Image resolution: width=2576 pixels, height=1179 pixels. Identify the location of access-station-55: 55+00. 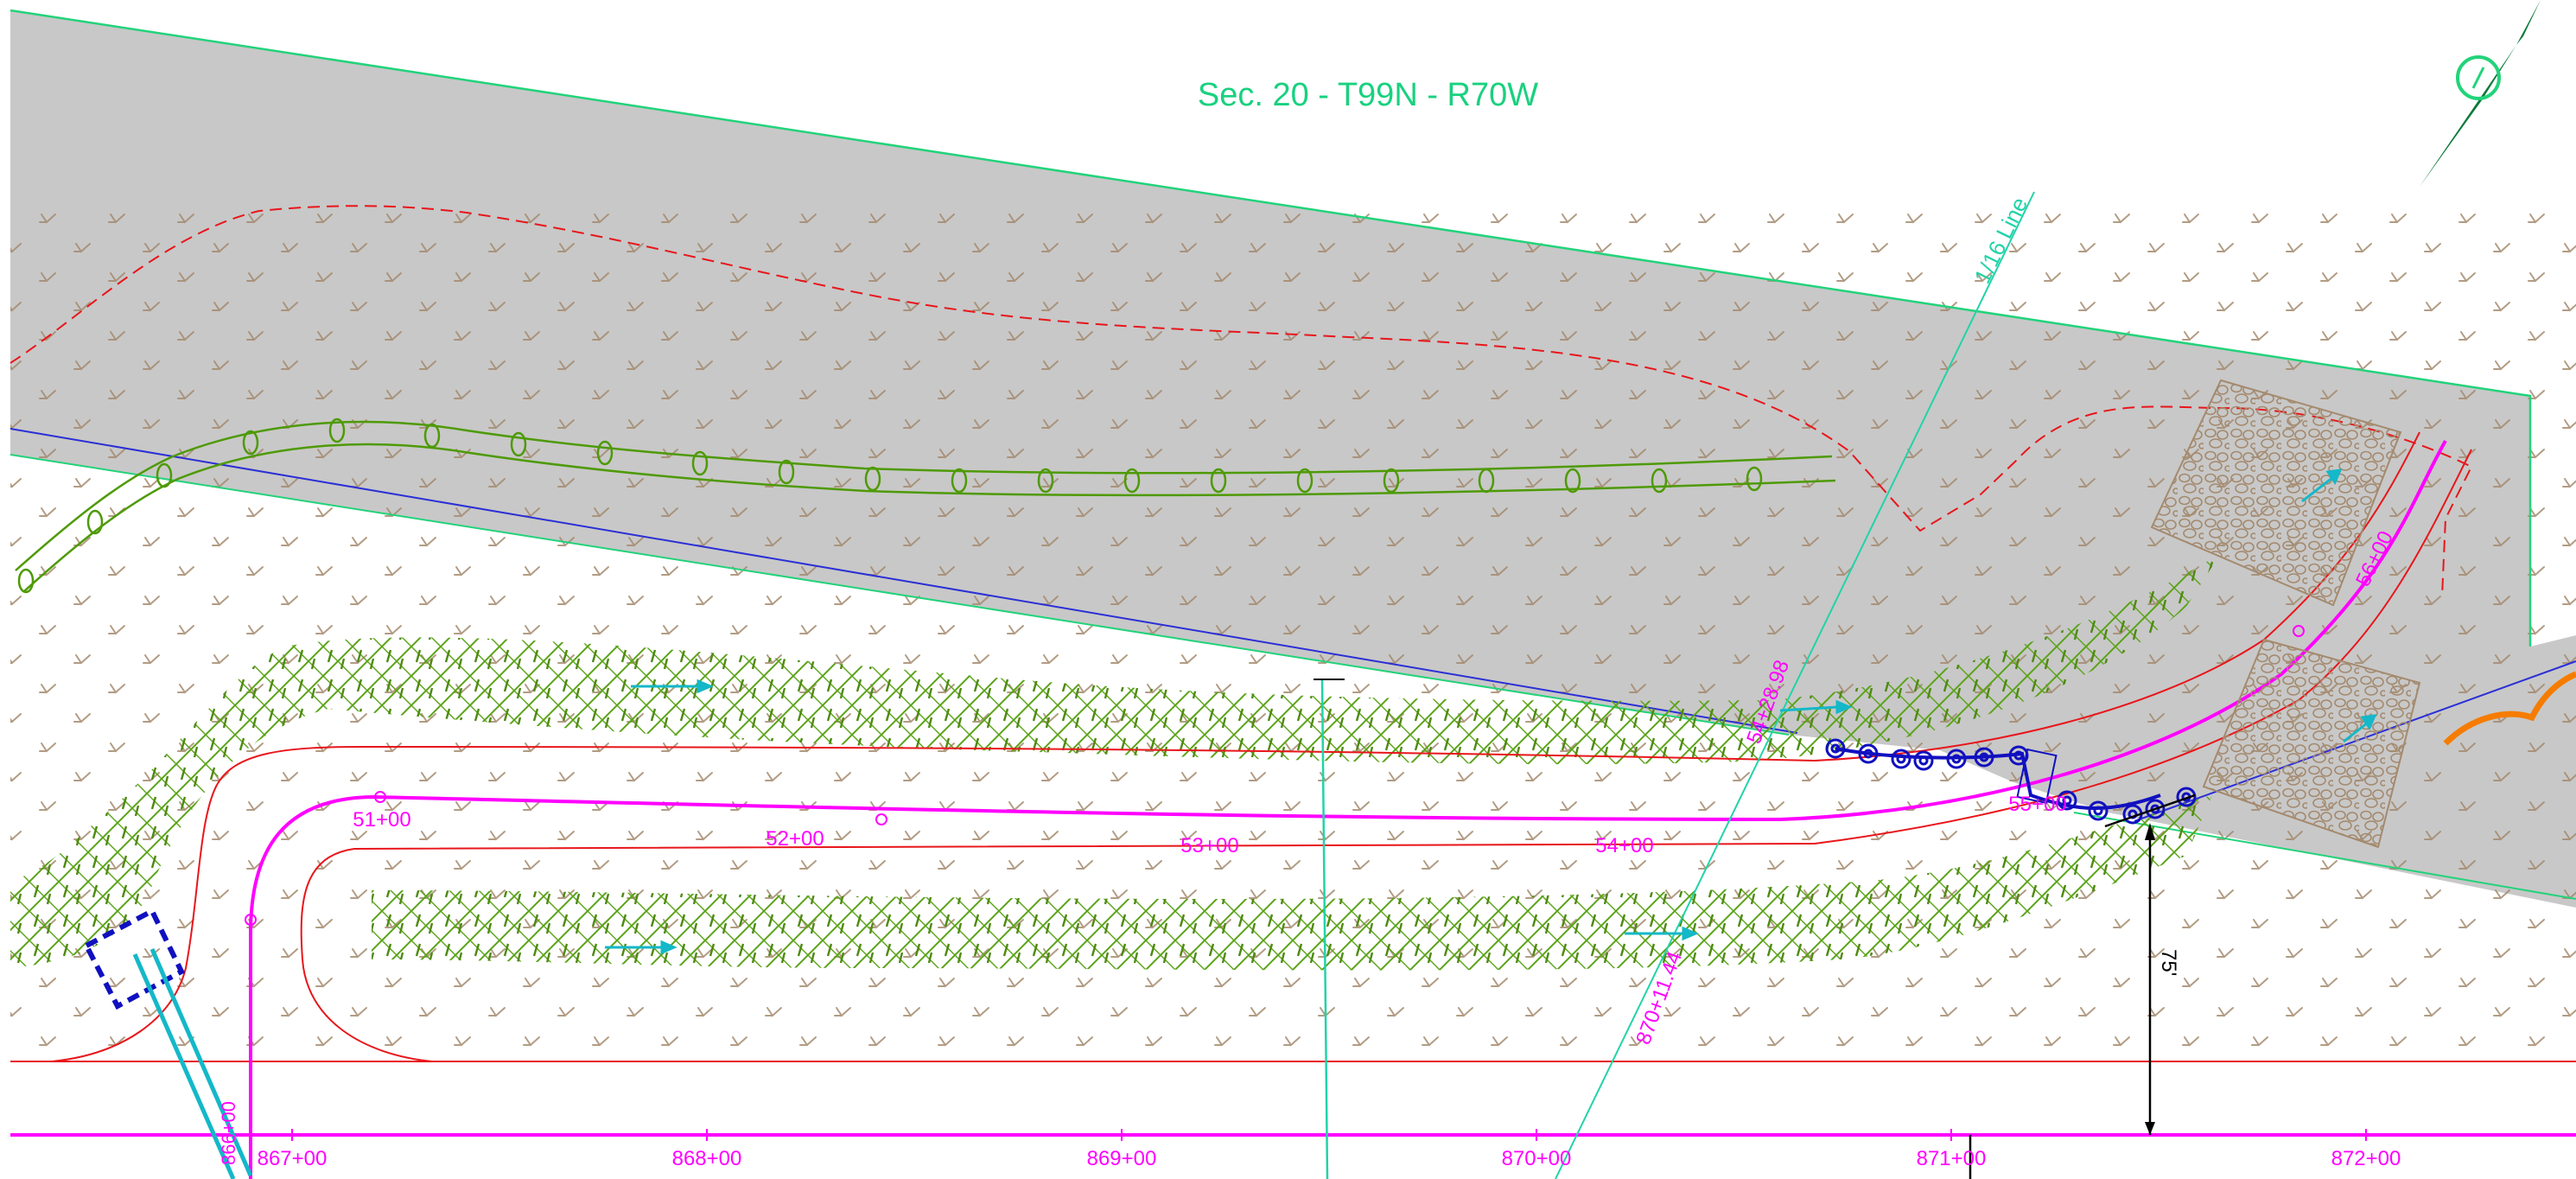
(2037, 804).